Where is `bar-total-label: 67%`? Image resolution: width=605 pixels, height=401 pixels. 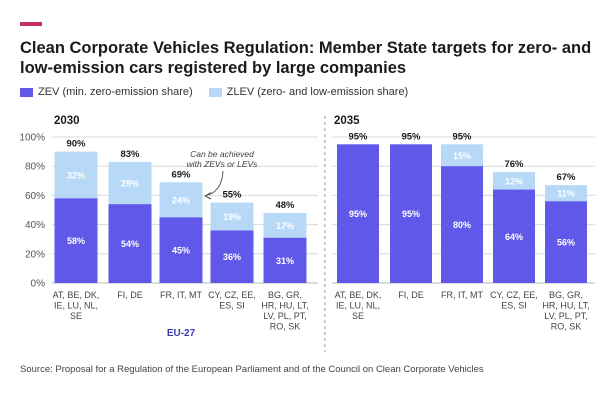
bar-total-label: 67% is located at coordinates (566, 177).